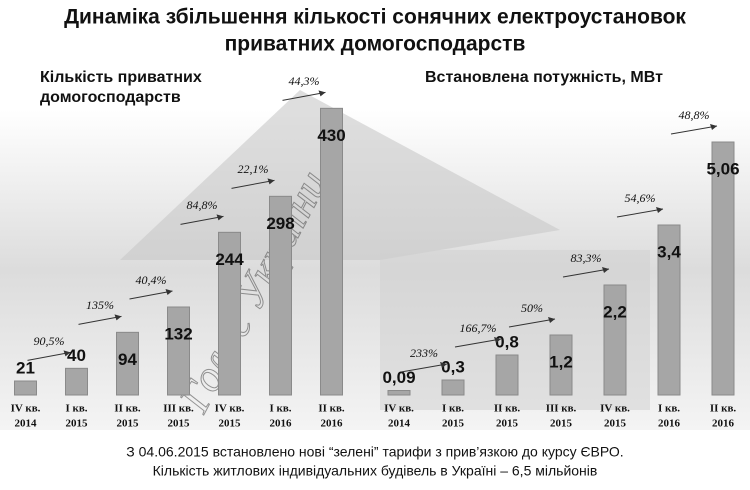  I want to click on growth-label: 40,4%, so click(151, 280).